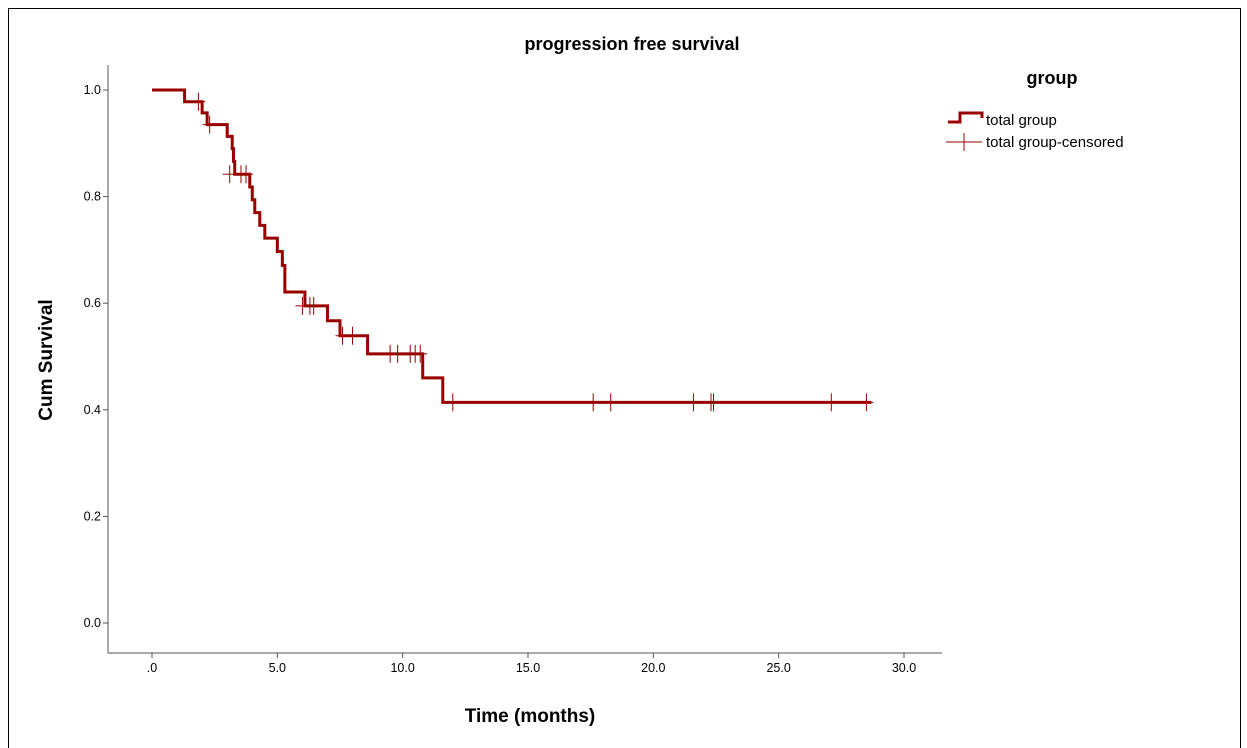 The image size is (1247, 748). What do you see at coordinates (92, 303) in the screenshot?
I see `y-tick-label: 0.6` at bounding box center [92, 303].